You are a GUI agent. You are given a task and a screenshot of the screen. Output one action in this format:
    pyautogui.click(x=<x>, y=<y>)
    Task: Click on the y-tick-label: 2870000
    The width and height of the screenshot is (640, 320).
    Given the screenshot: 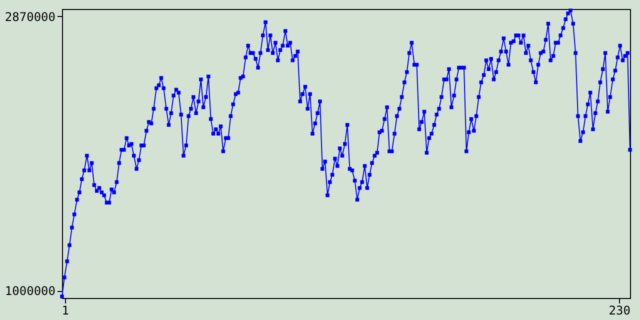 What is the action you would take?
    pyautogui.click(x=30, y=17)
    